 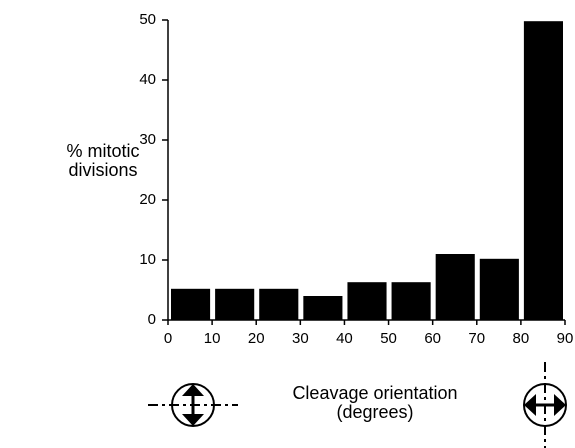 I want to click on x-tick-label: 30, so click(x=300, y=338).